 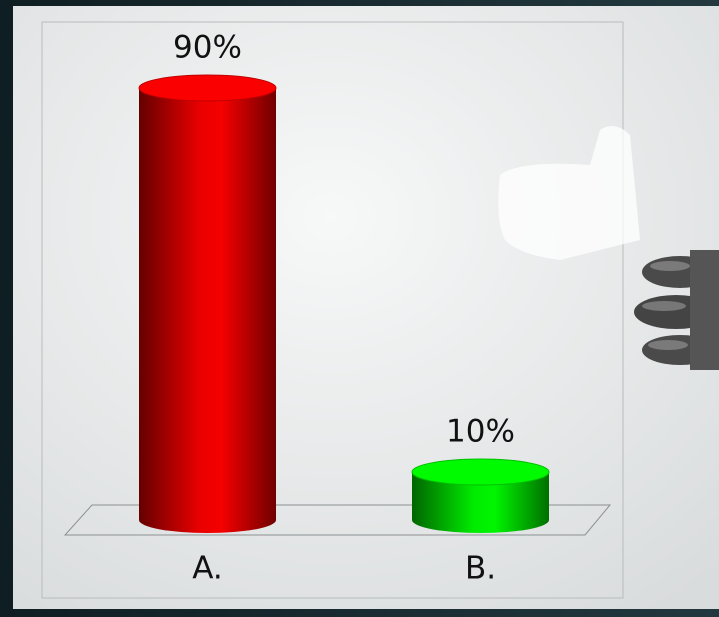 What do you see at coordinates (207, 304) in the screenshot?
I see `bar` at bounding box center [207, 304].